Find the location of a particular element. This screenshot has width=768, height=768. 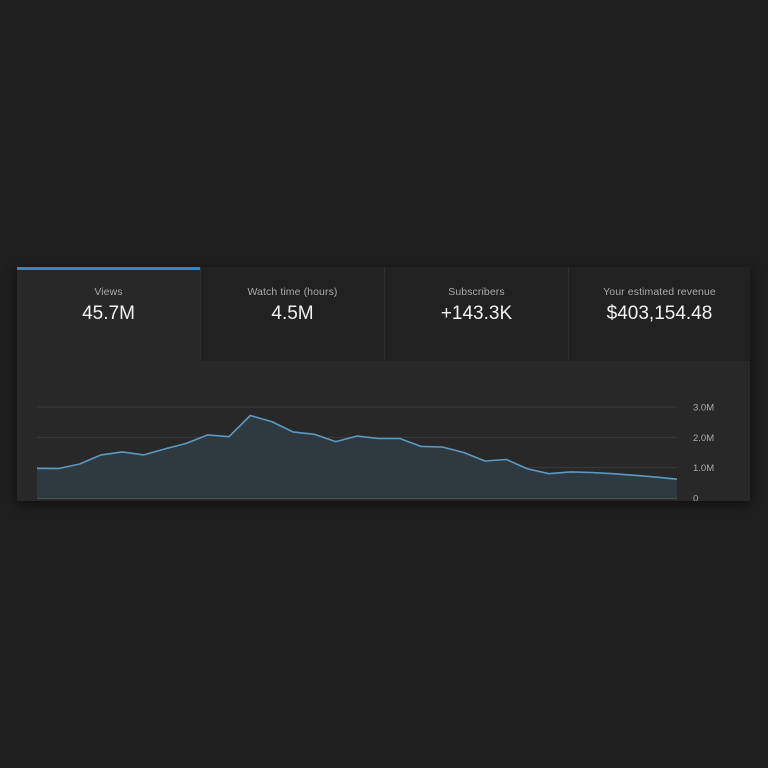

tab-value: 4.5M is located at coordinates (292, 313).